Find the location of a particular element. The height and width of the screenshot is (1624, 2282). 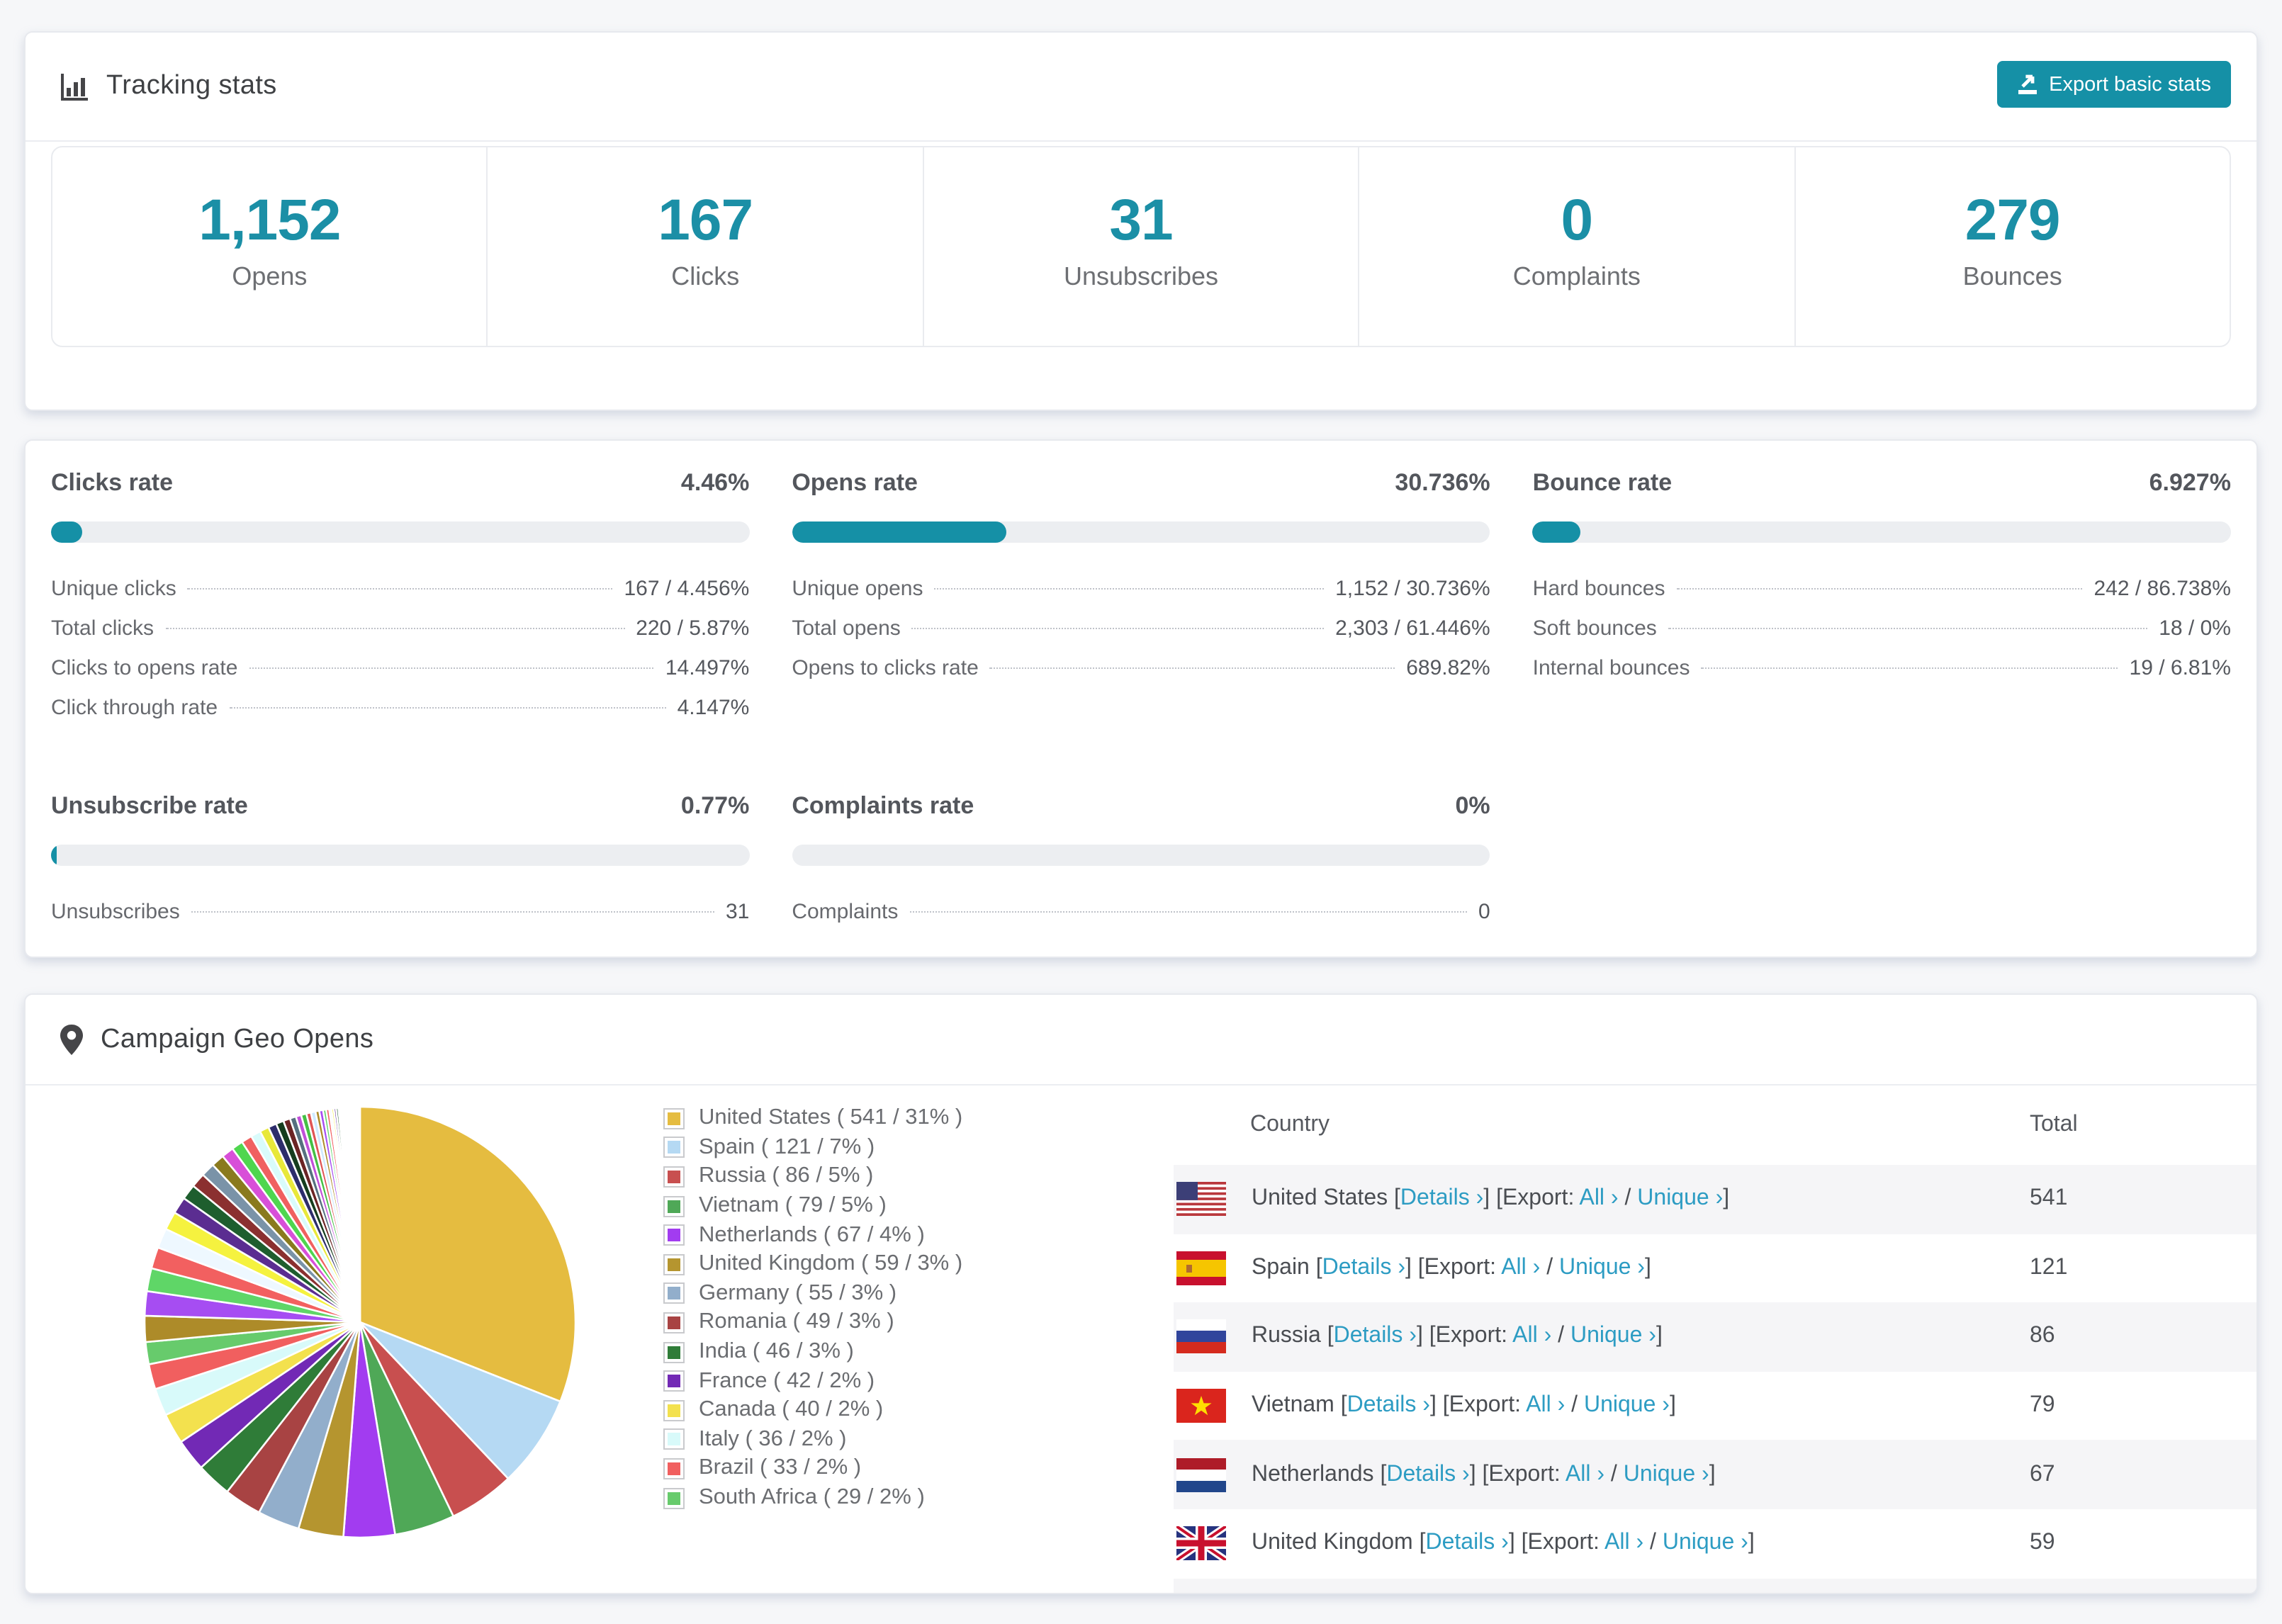

export-unique-link-gb: Unique › is located at coordinates (1705, 1543).